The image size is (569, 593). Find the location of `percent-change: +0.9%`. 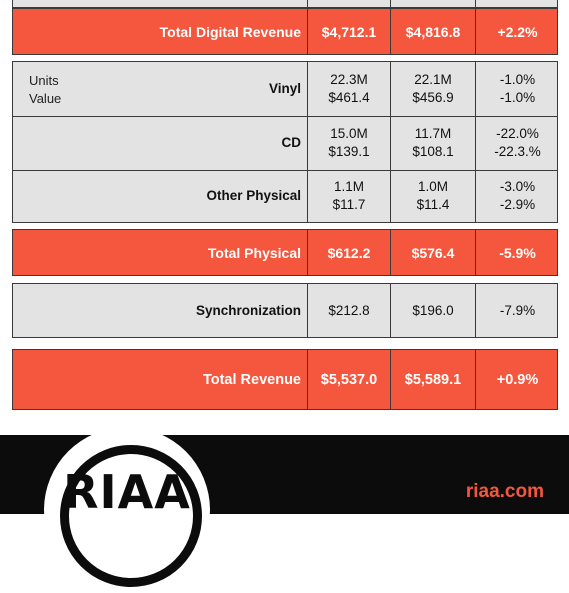

percent-change: +0.9% is located at coordinates (517, 379).